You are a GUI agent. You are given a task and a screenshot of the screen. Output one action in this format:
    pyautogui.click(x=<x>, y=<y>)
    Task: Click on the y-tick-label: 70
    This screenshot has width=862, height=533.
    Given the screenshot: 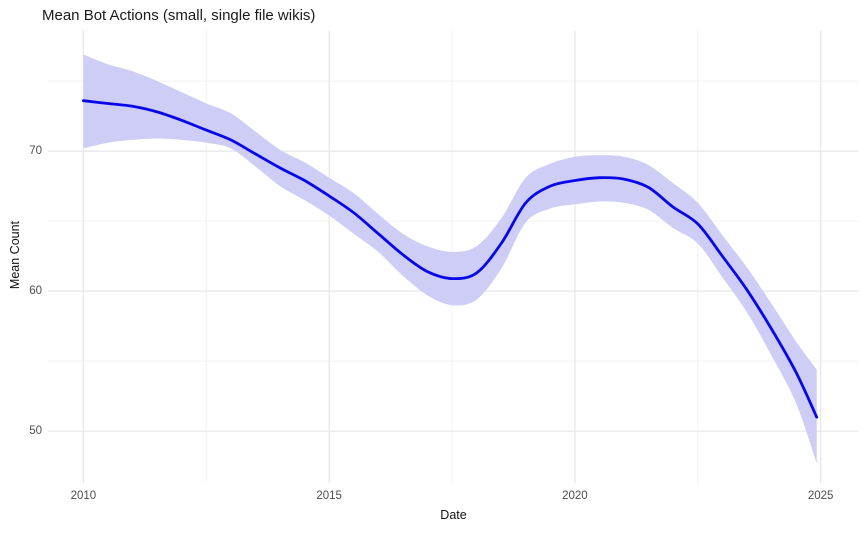 What is the action you would take?
    pyautogui.click(x=35, y=151)
    